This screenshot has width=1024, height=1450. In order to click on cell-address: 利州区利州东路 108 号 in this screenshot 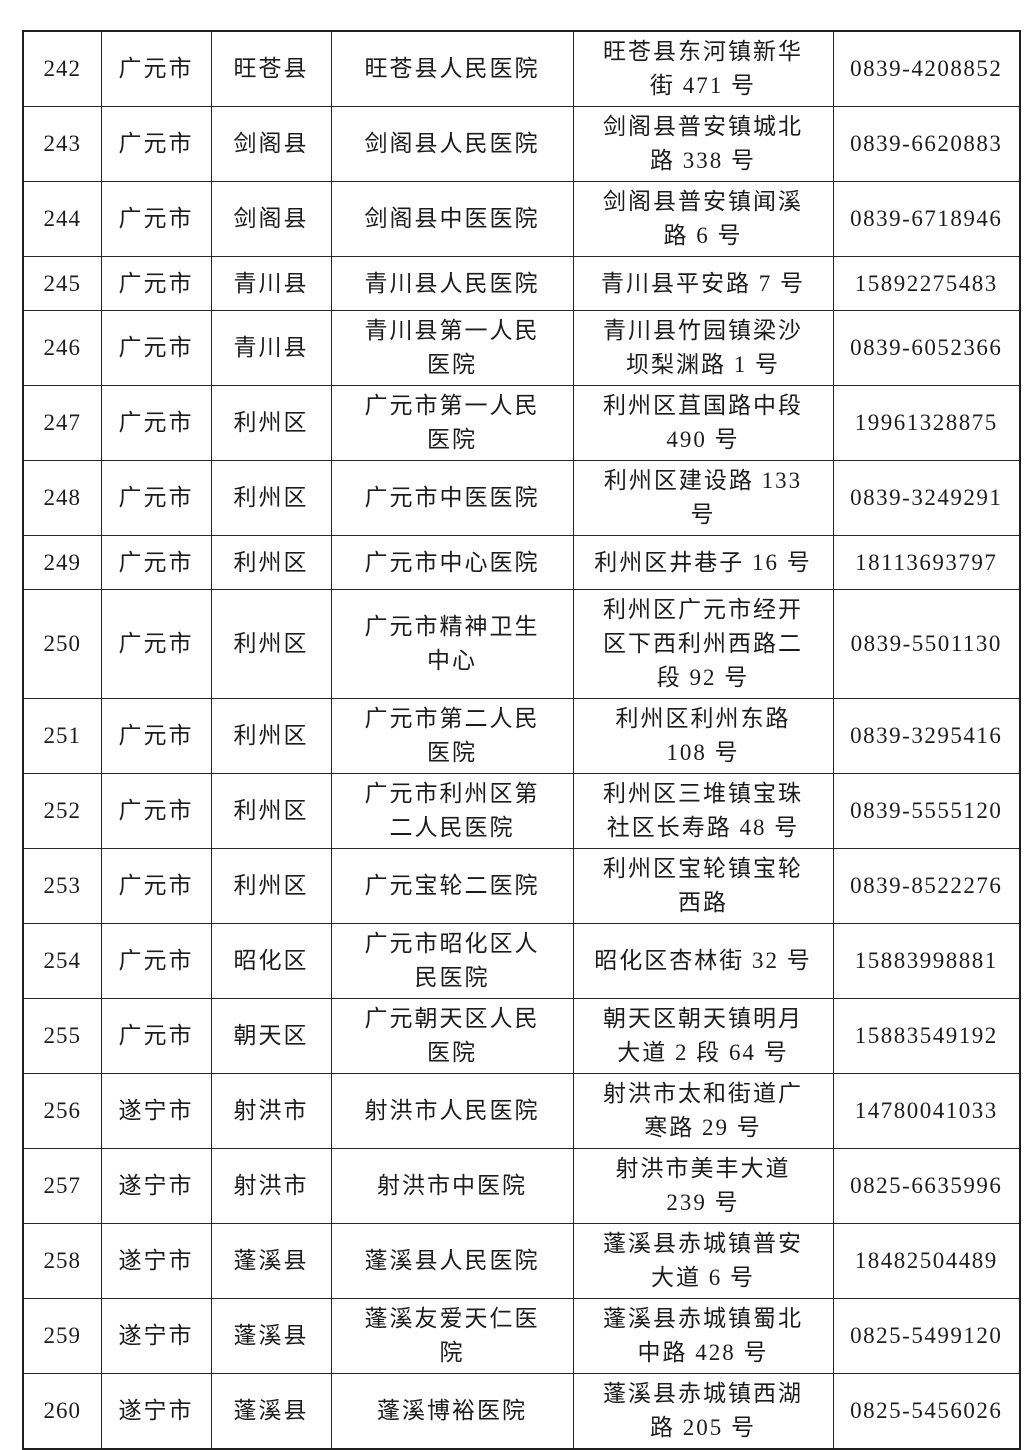, I will do `click(703, 736)`.